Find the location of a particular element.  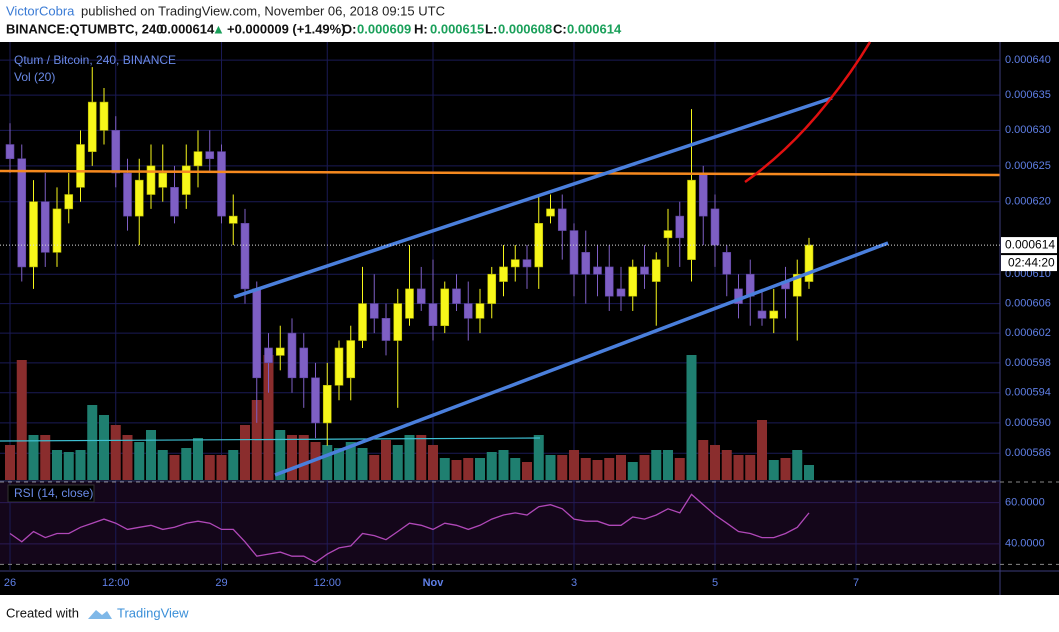

countdown-label: 02:44:20 is located at coordinates (1031, 262).